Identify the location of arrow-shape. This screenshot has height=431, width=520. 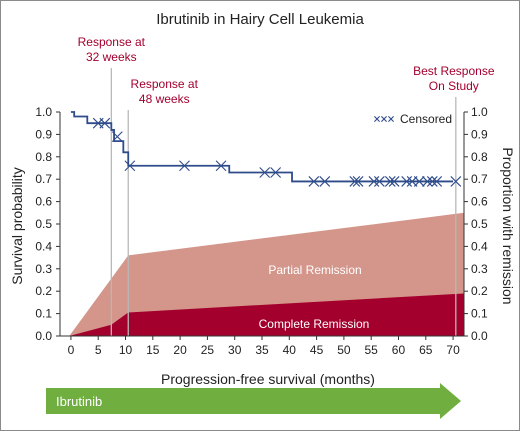
(253, 401).